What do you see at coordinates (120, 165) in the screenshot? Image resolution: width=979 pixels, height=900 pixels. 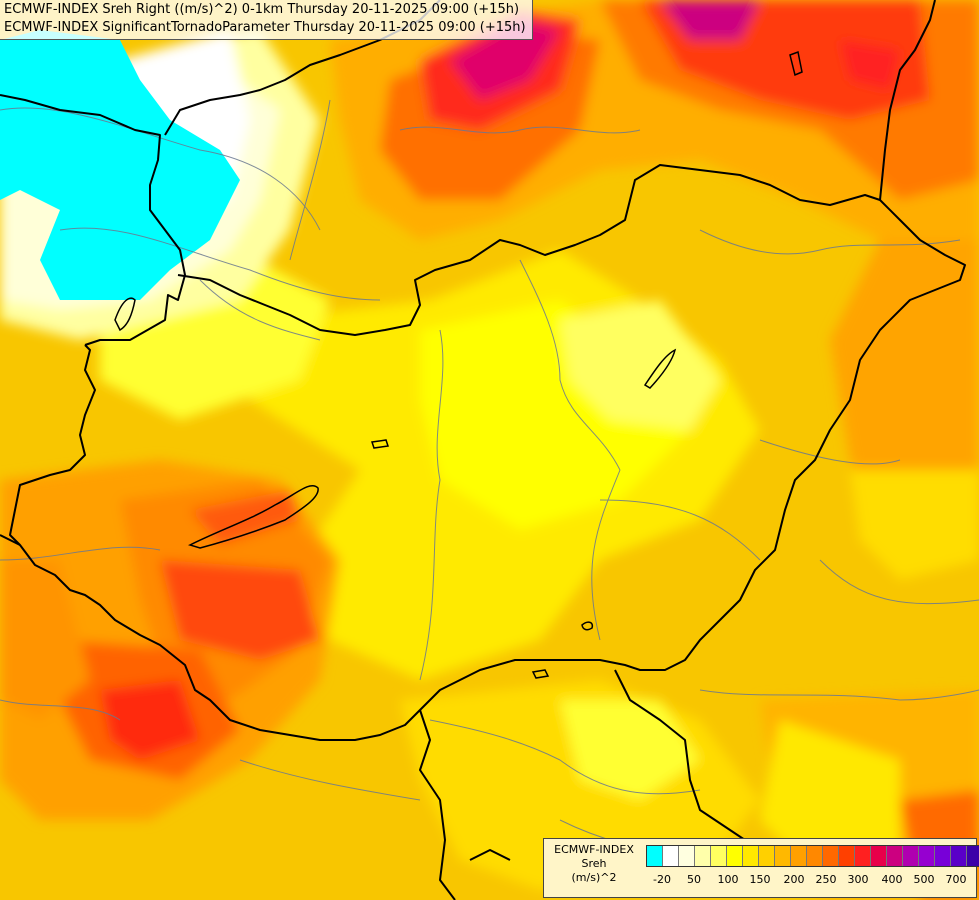 I see `cyan-area` at bounding box center [120, 165].